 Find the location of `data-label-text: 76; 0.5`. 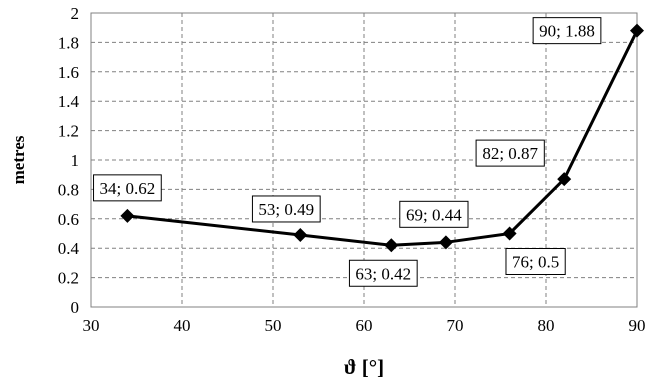

data-label-text: 76; 0.5 is located at coordinates (535, 262).